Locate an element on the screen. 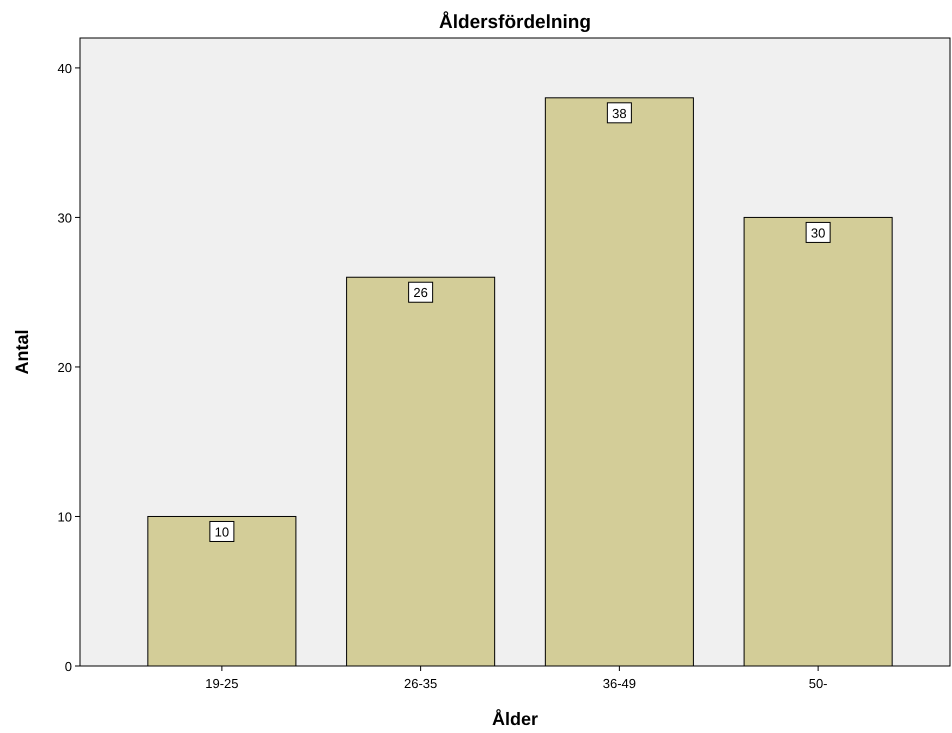 The image size is (952, 733). y-axis-title: Antal is located at coordinates (22, 352).